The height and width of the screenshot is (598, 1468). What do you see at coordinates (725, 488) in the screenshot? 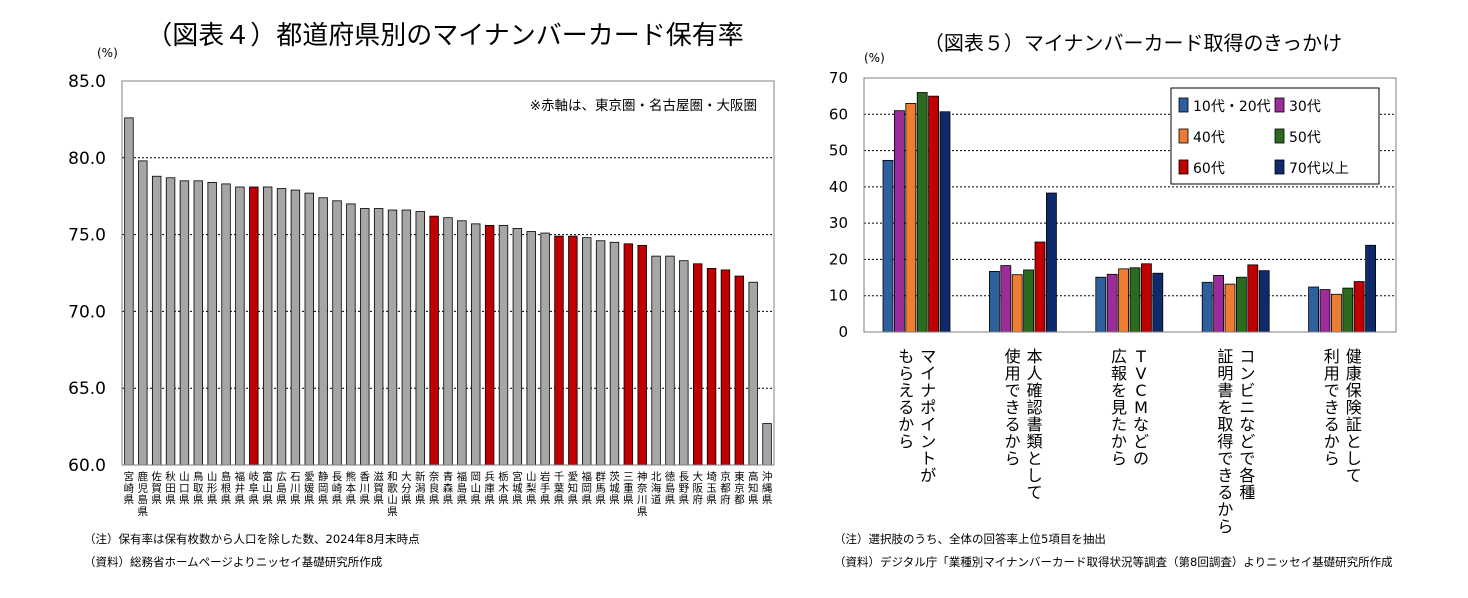
I see `chart4-x-label: 京都府` at bounding box center [725, 488].